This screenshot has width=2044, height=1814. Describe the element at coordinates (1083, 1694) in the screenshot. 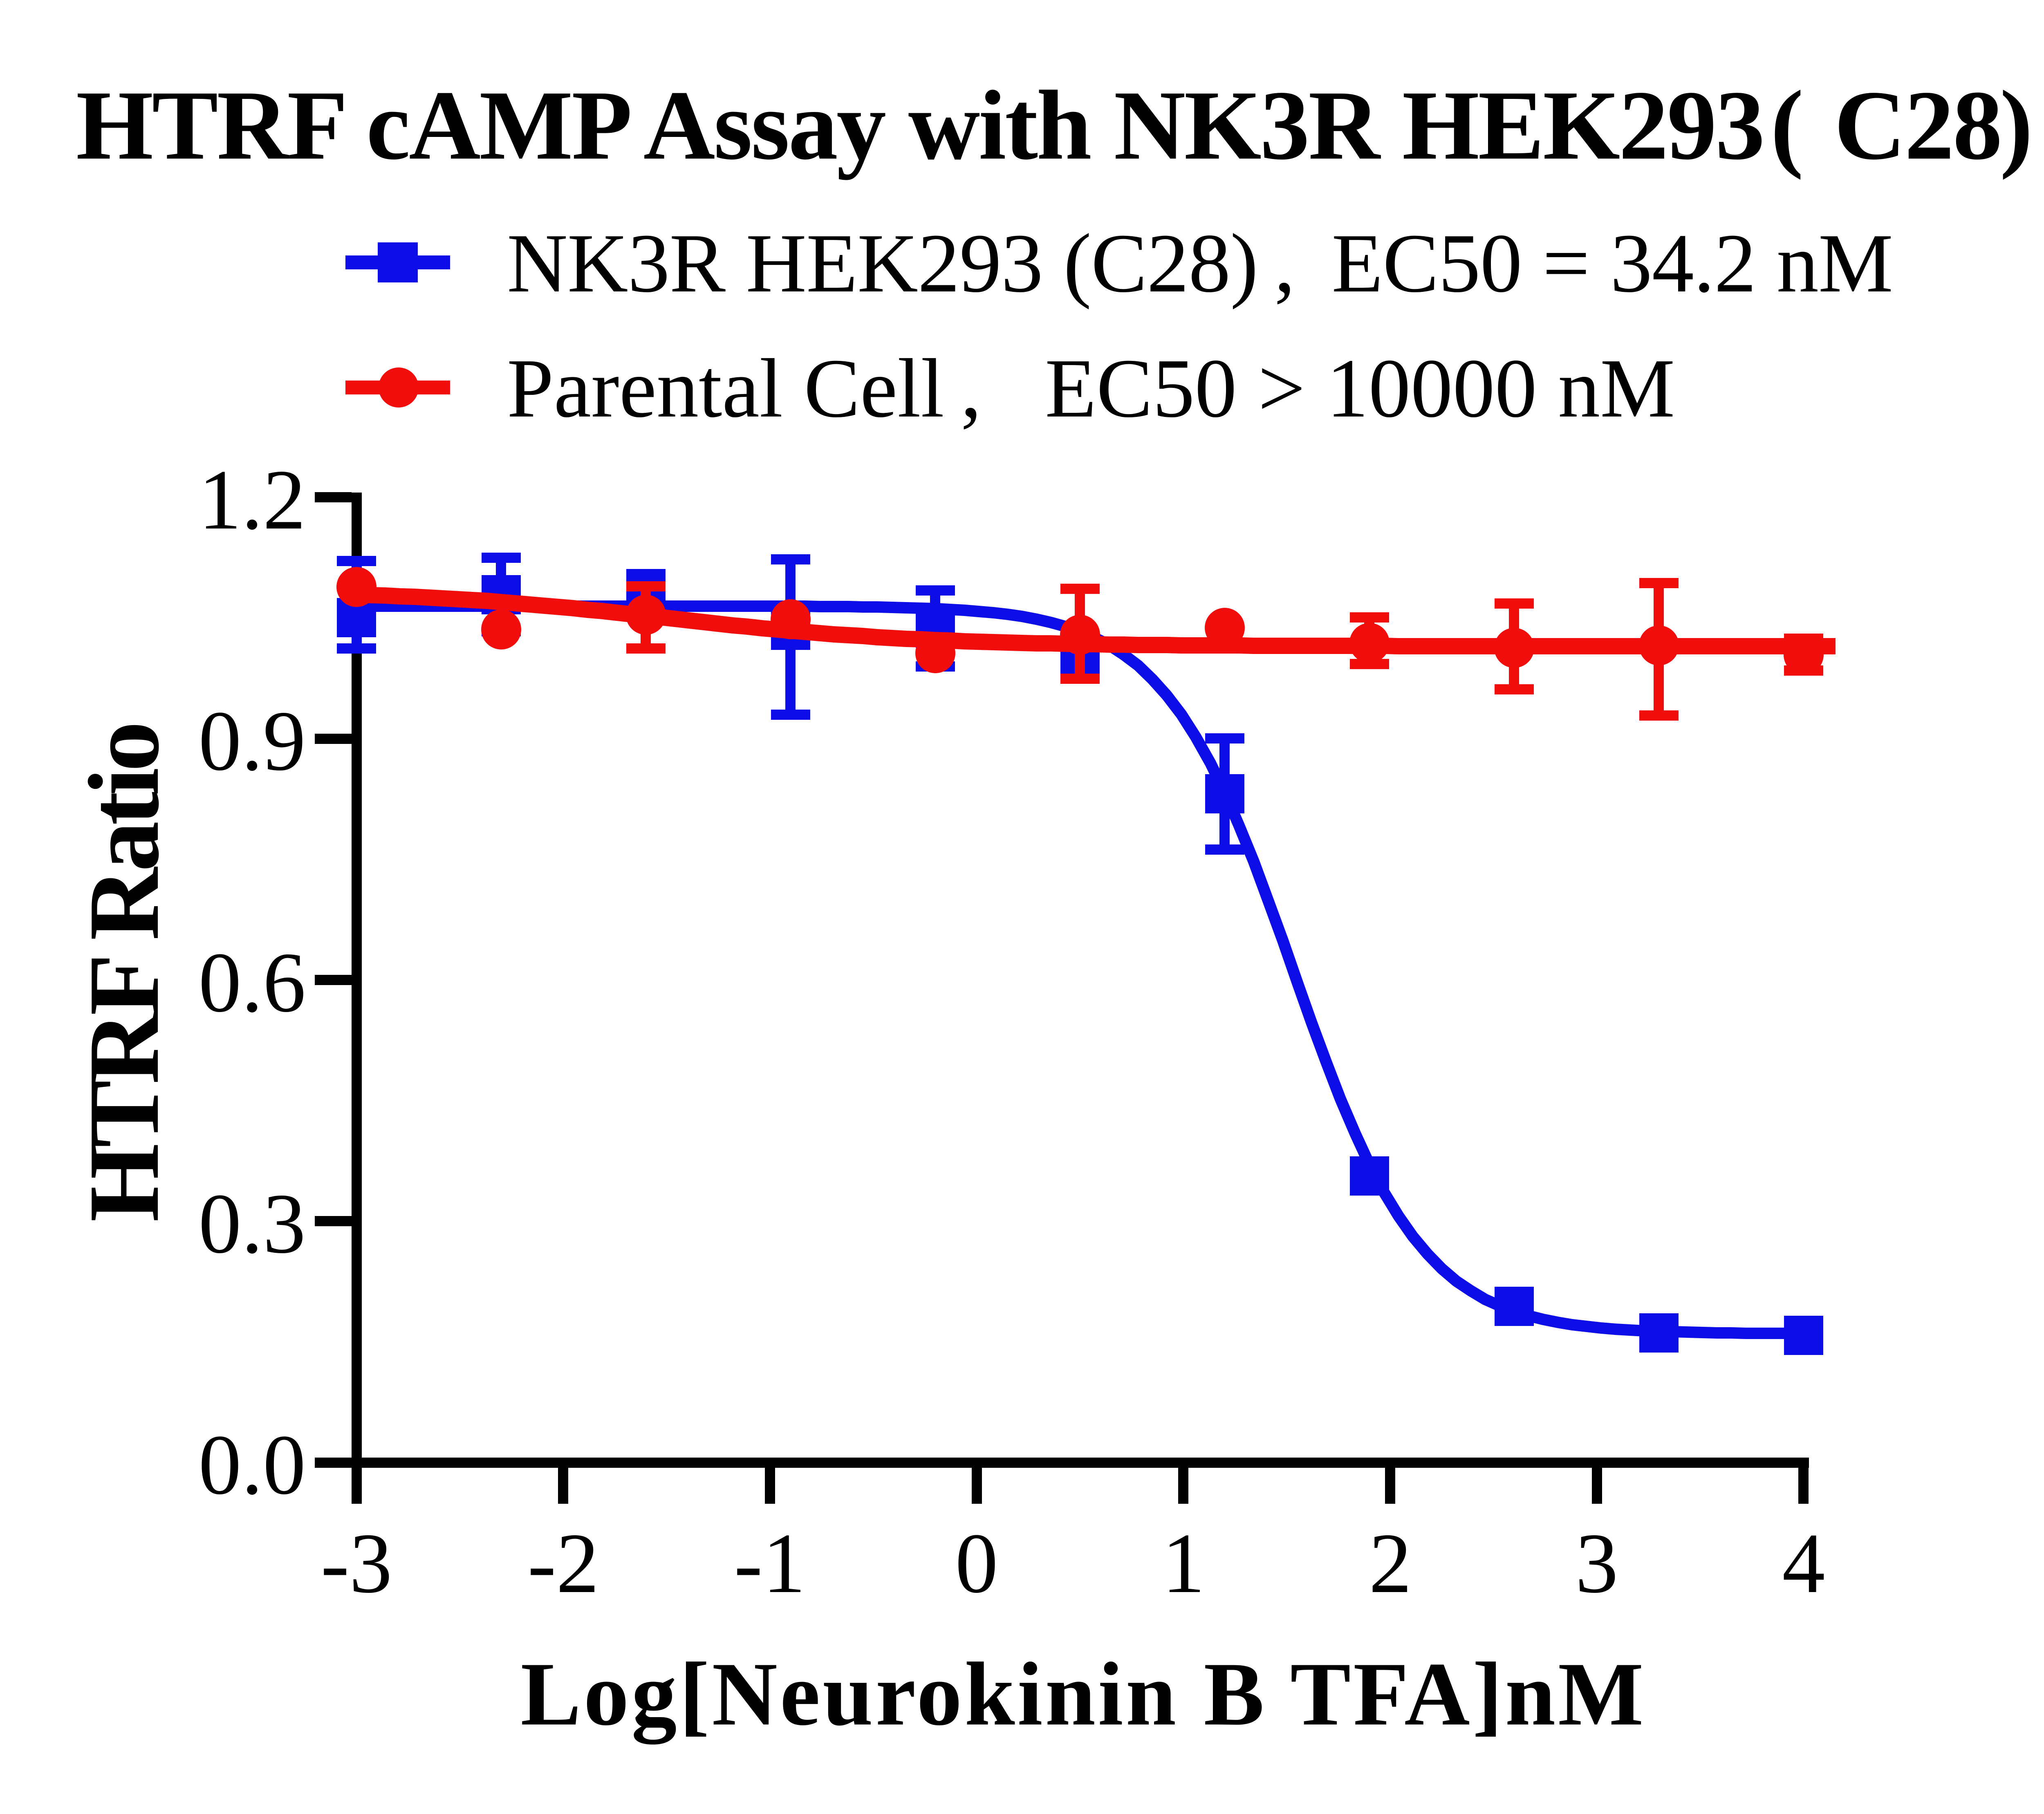

I see `svg-text: Log[Neurokinin B TFA]nM` at that location.